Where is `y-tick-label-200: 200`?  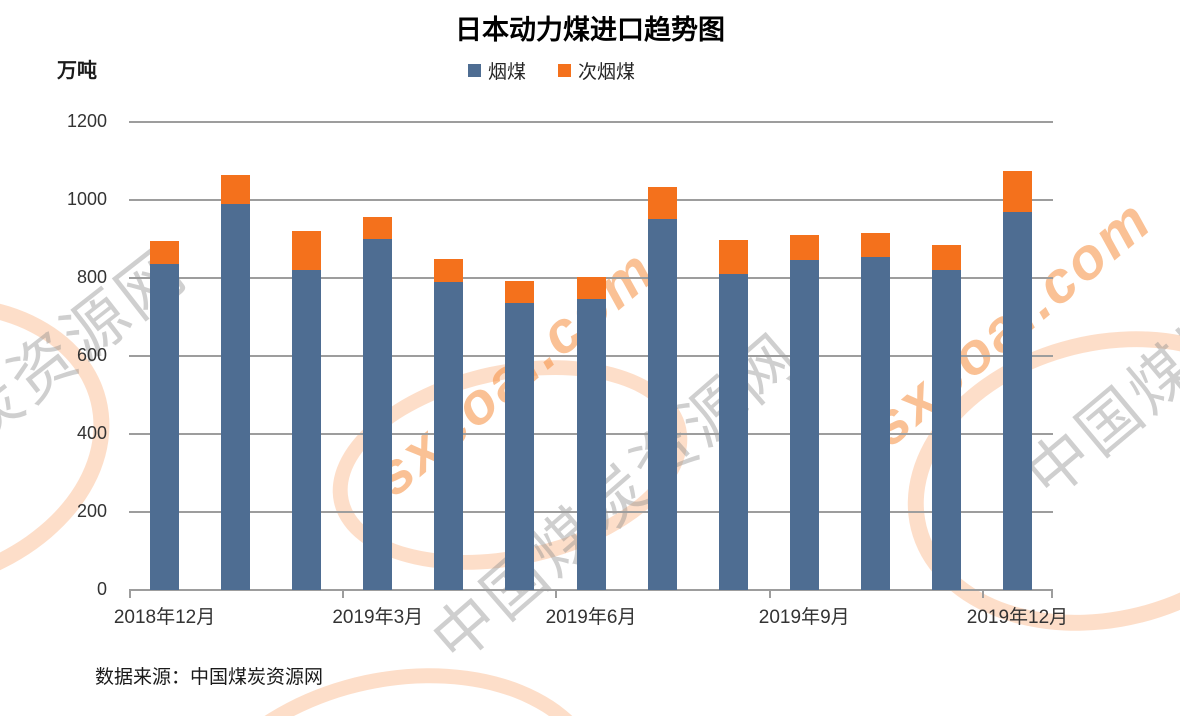
y-tick-label-200: 200 is located at coordinates (91, 511).